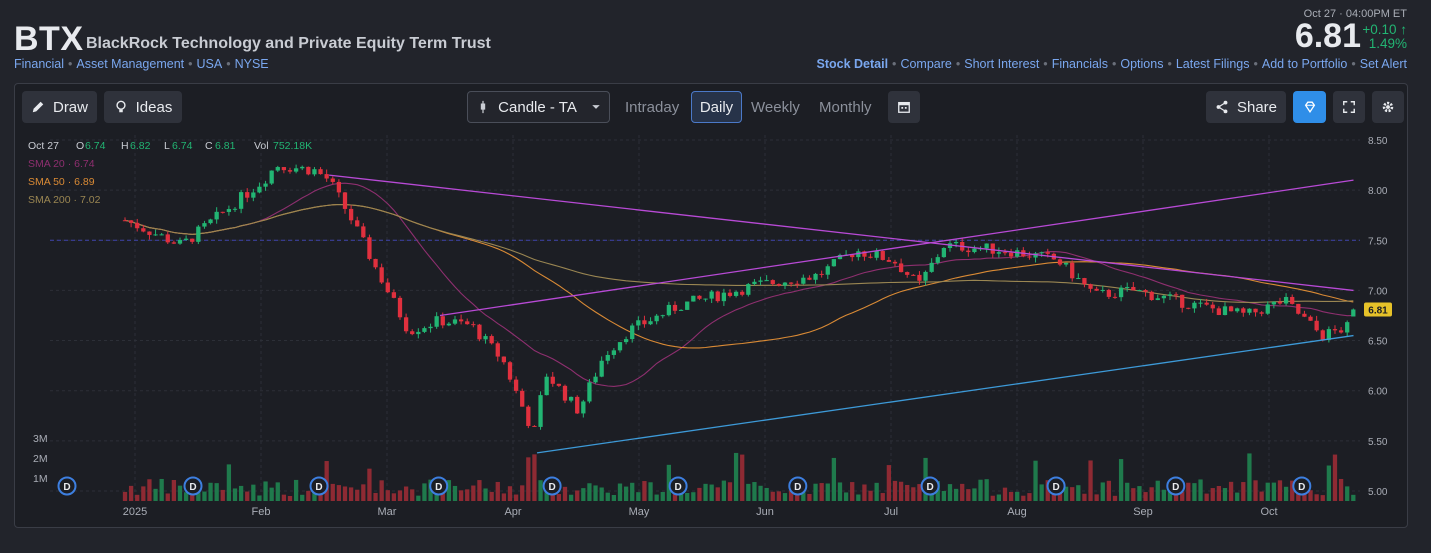 Image resolution: width=1431 pixels, height=553 pixels. I want to click on x-tick-label: Jul, so click(891, 512).